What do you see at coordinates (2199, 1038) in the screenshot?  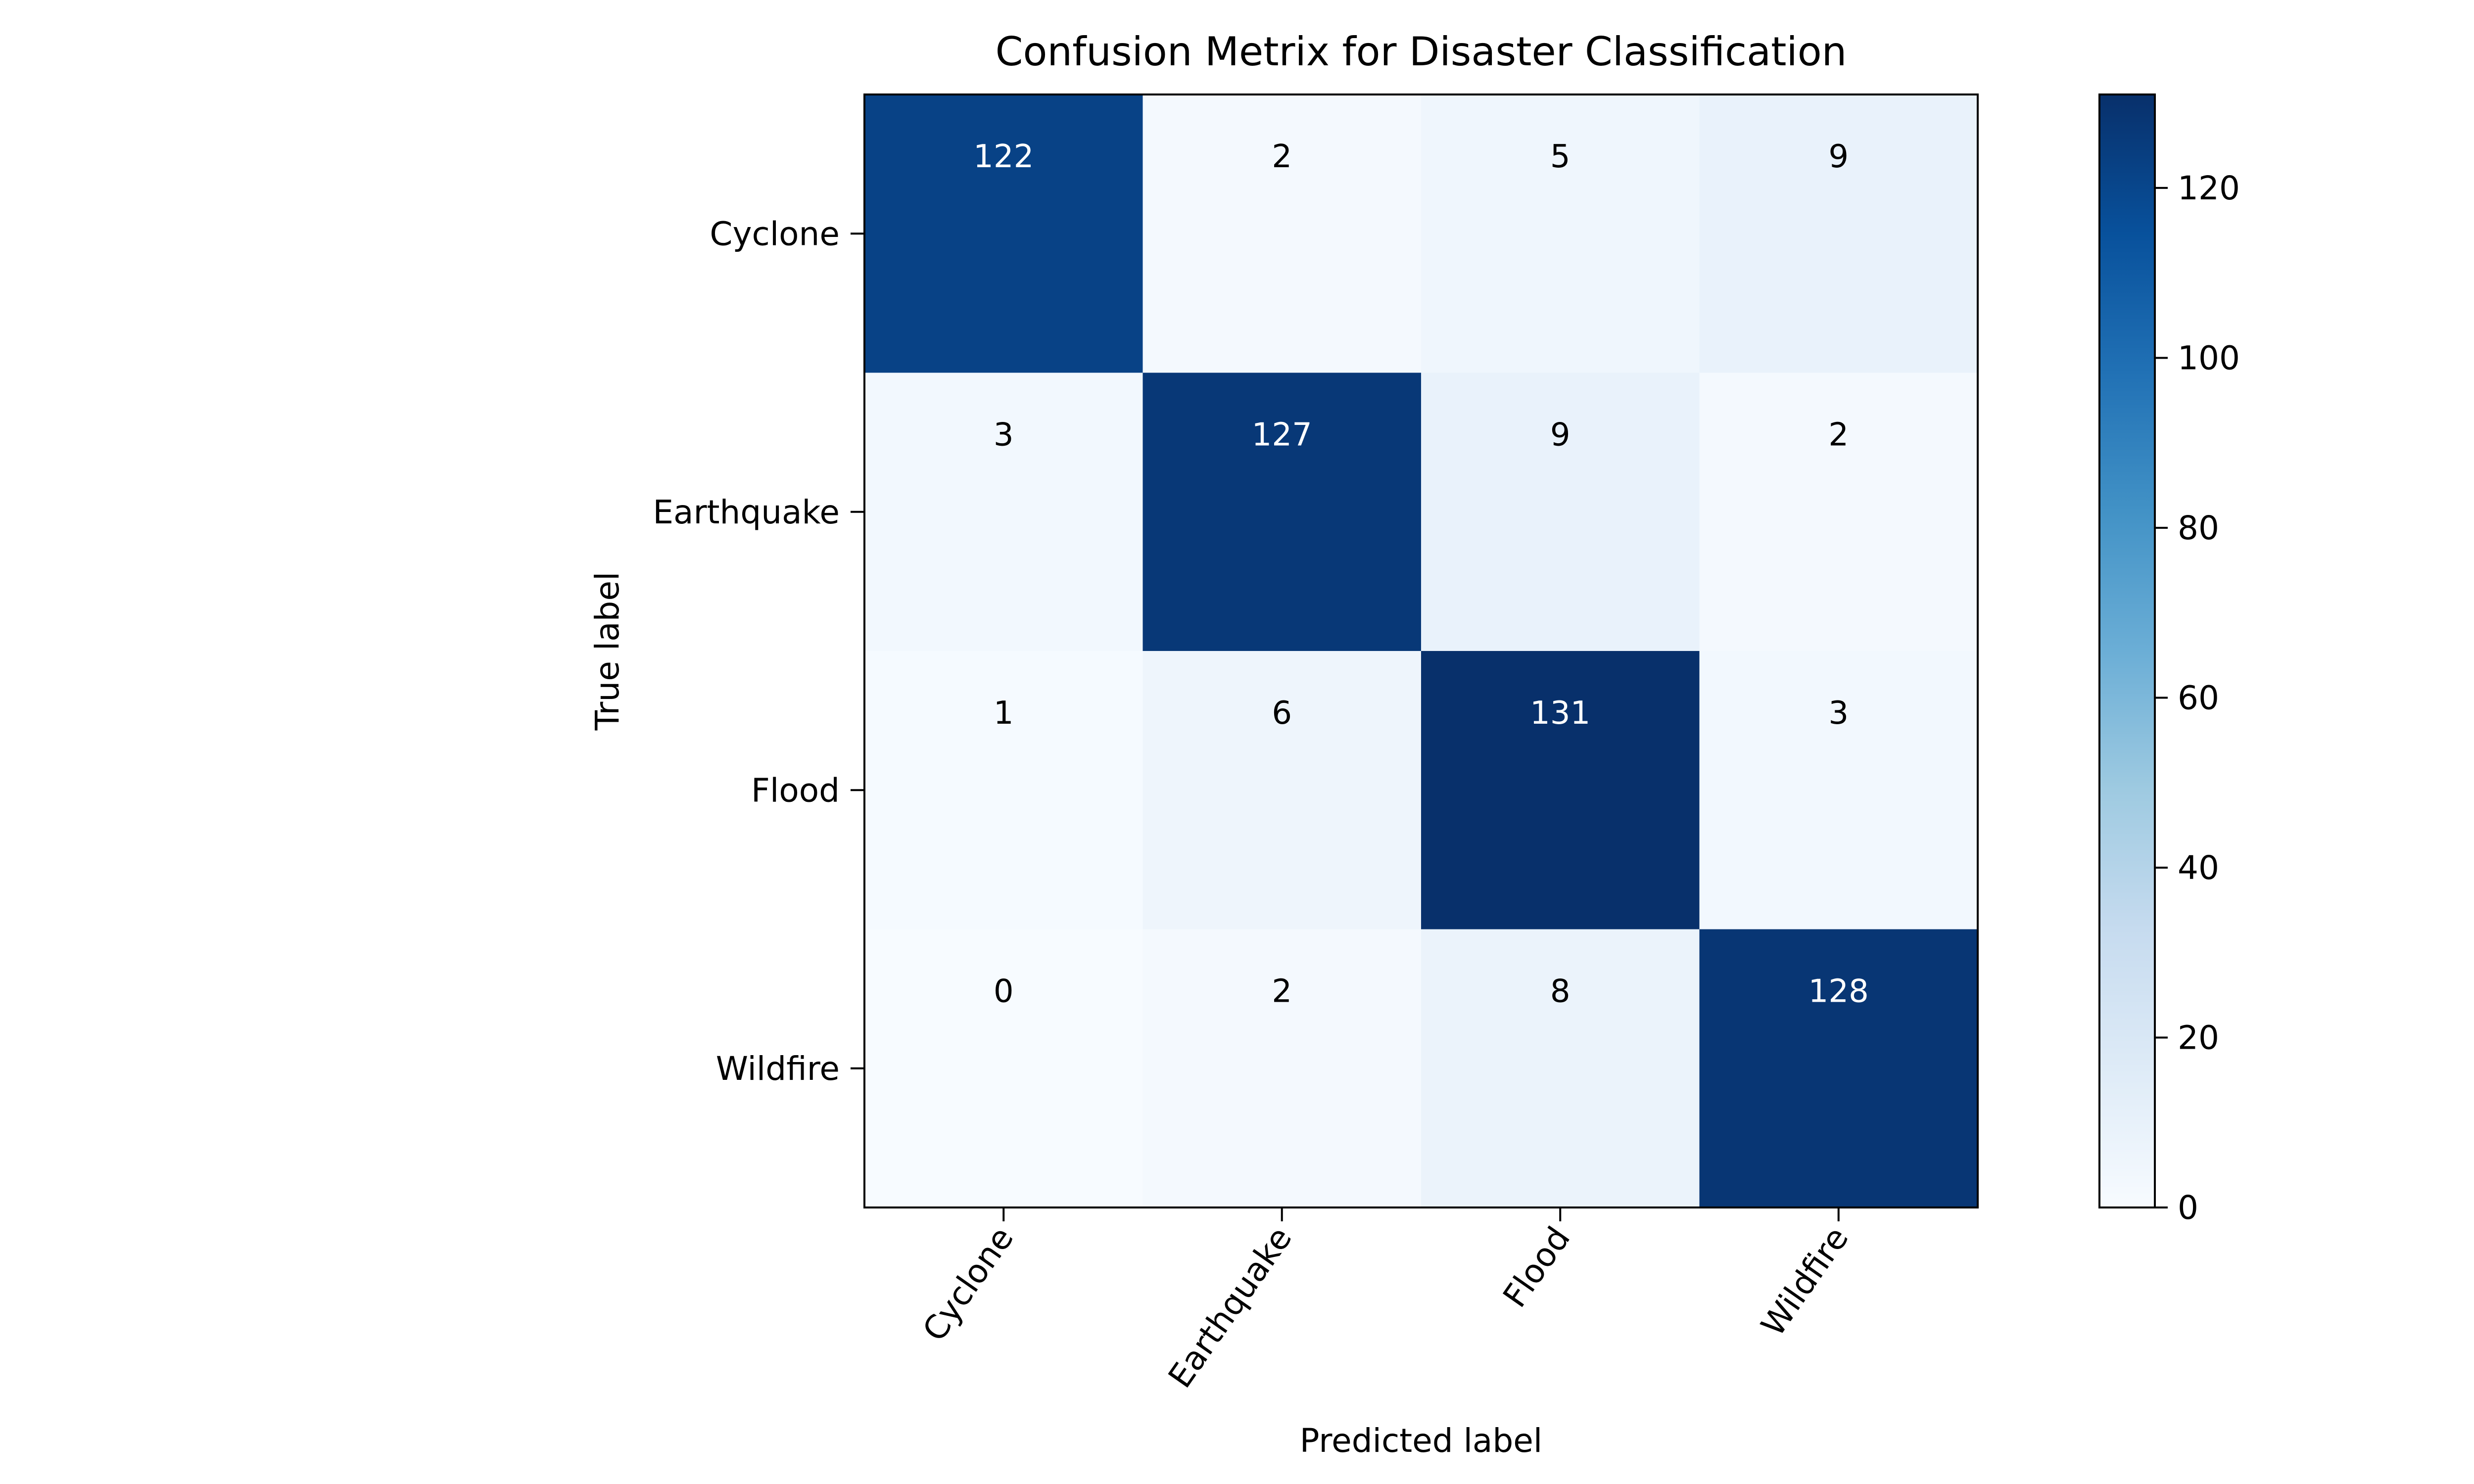 I see `colorbar-tick-label: 20` at bounding box center [2199, 1038].